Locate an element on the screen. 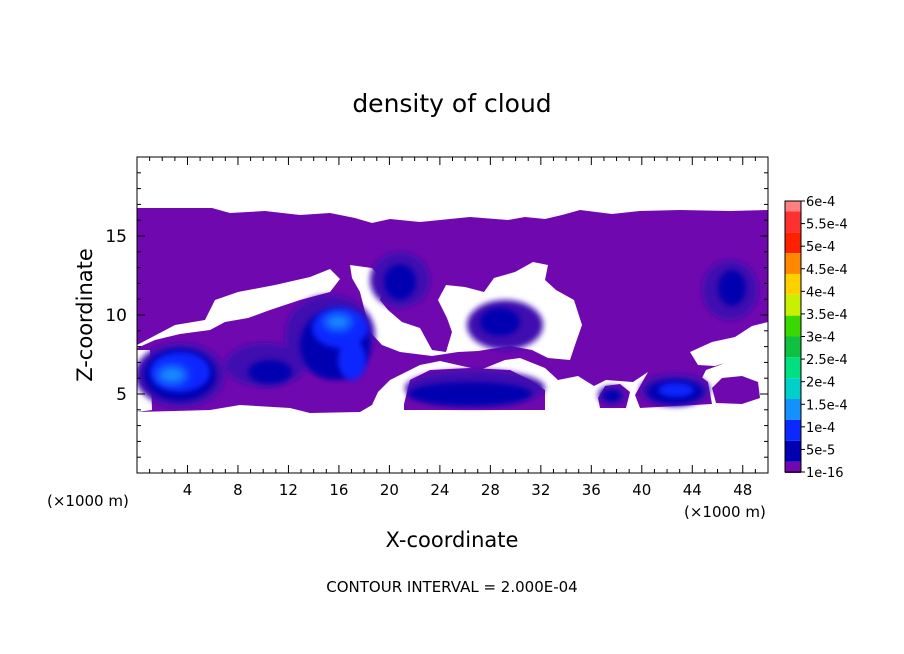 This screenshot has width=904, height=654. x-tick-label: 32 is located at coordinates (540, 490).